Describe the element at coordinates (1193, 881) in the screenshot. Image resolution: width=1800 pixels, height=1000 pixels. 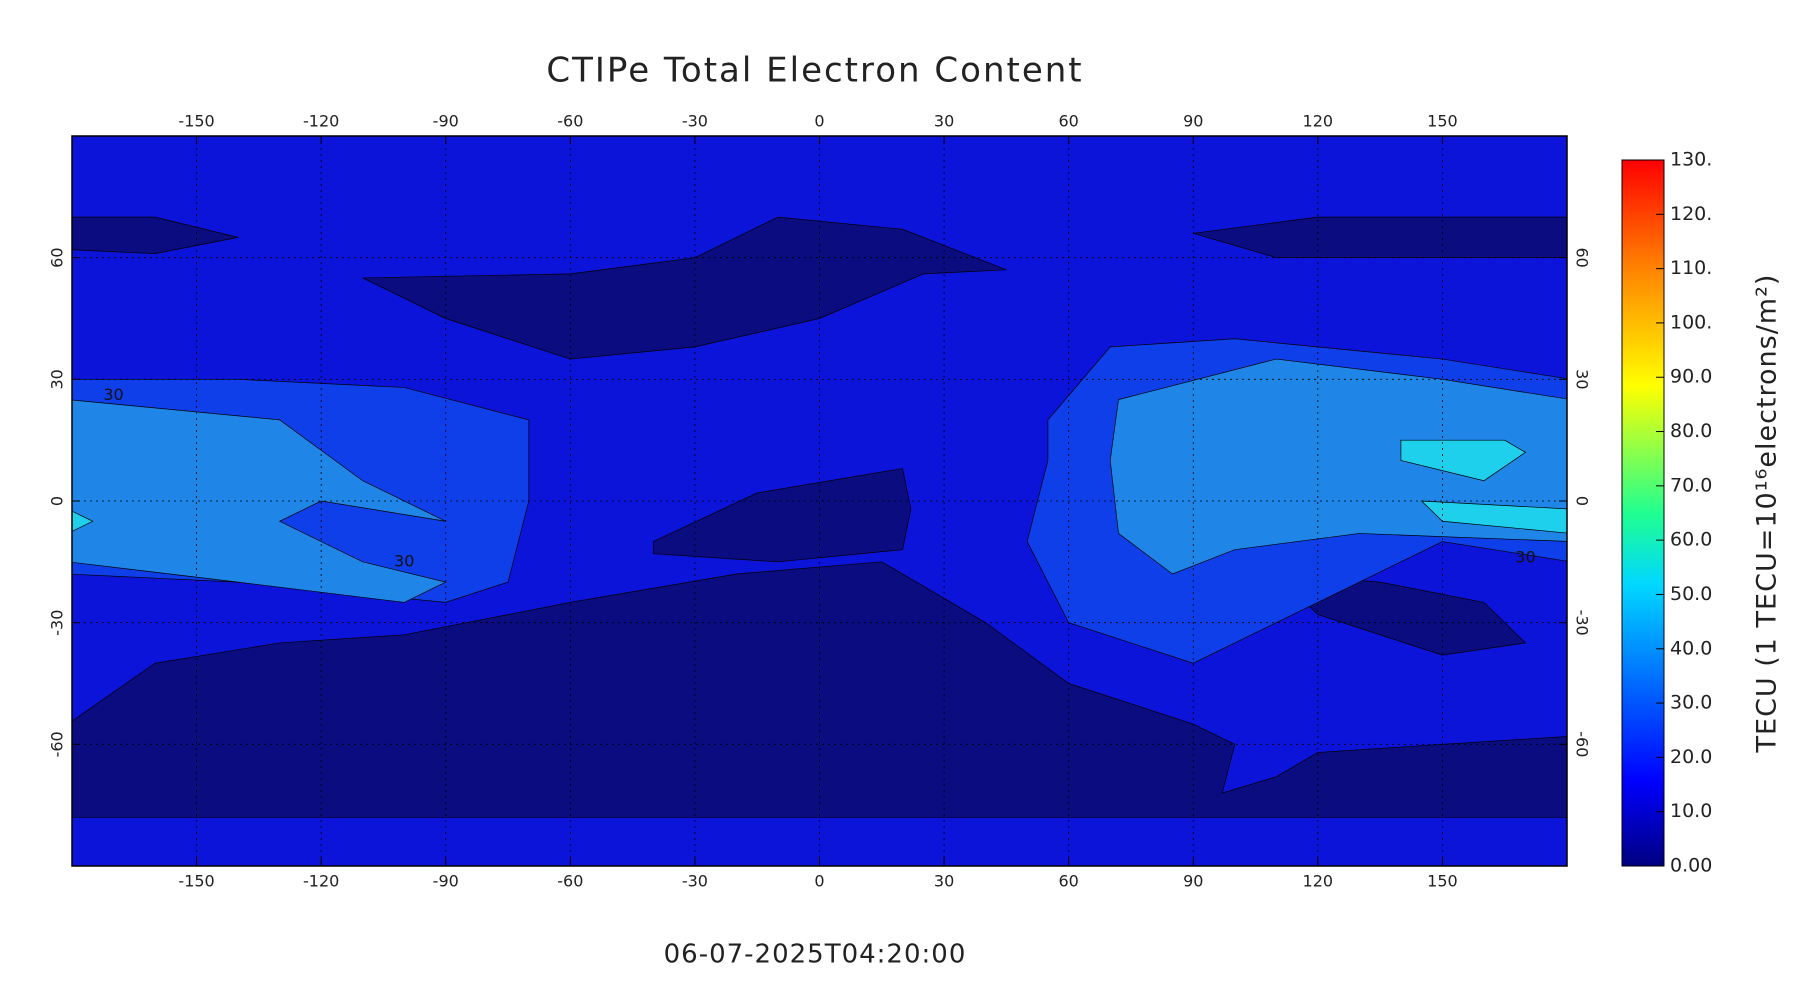
I see `x-tick-label-bottom: 90` at that location.